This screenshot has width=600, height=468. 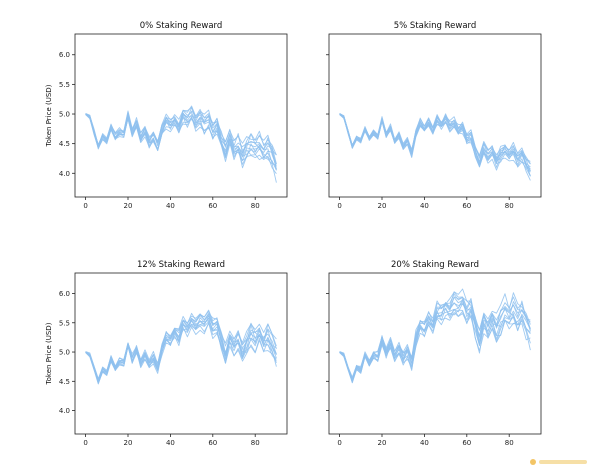 I want to click on panel-title: 0% Staking Reward, so click(x=181, y=26).